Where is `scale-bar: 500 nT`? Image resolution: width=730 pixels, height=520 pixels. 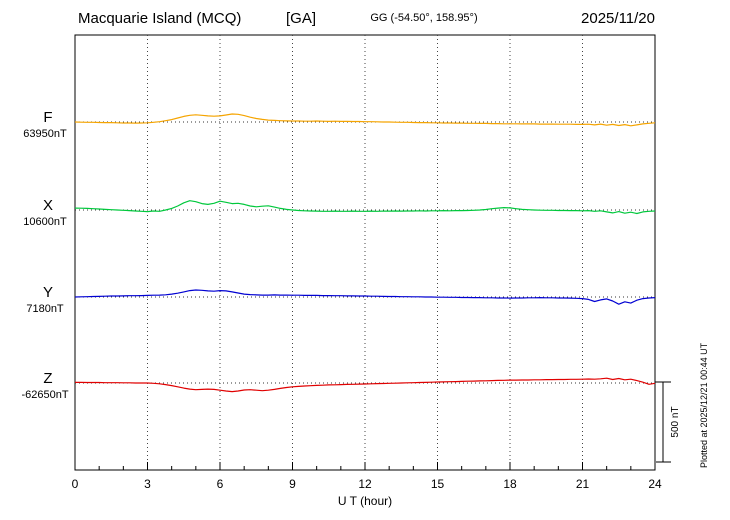 scale-bar: 500 nT is located at coordinates (668, 422).